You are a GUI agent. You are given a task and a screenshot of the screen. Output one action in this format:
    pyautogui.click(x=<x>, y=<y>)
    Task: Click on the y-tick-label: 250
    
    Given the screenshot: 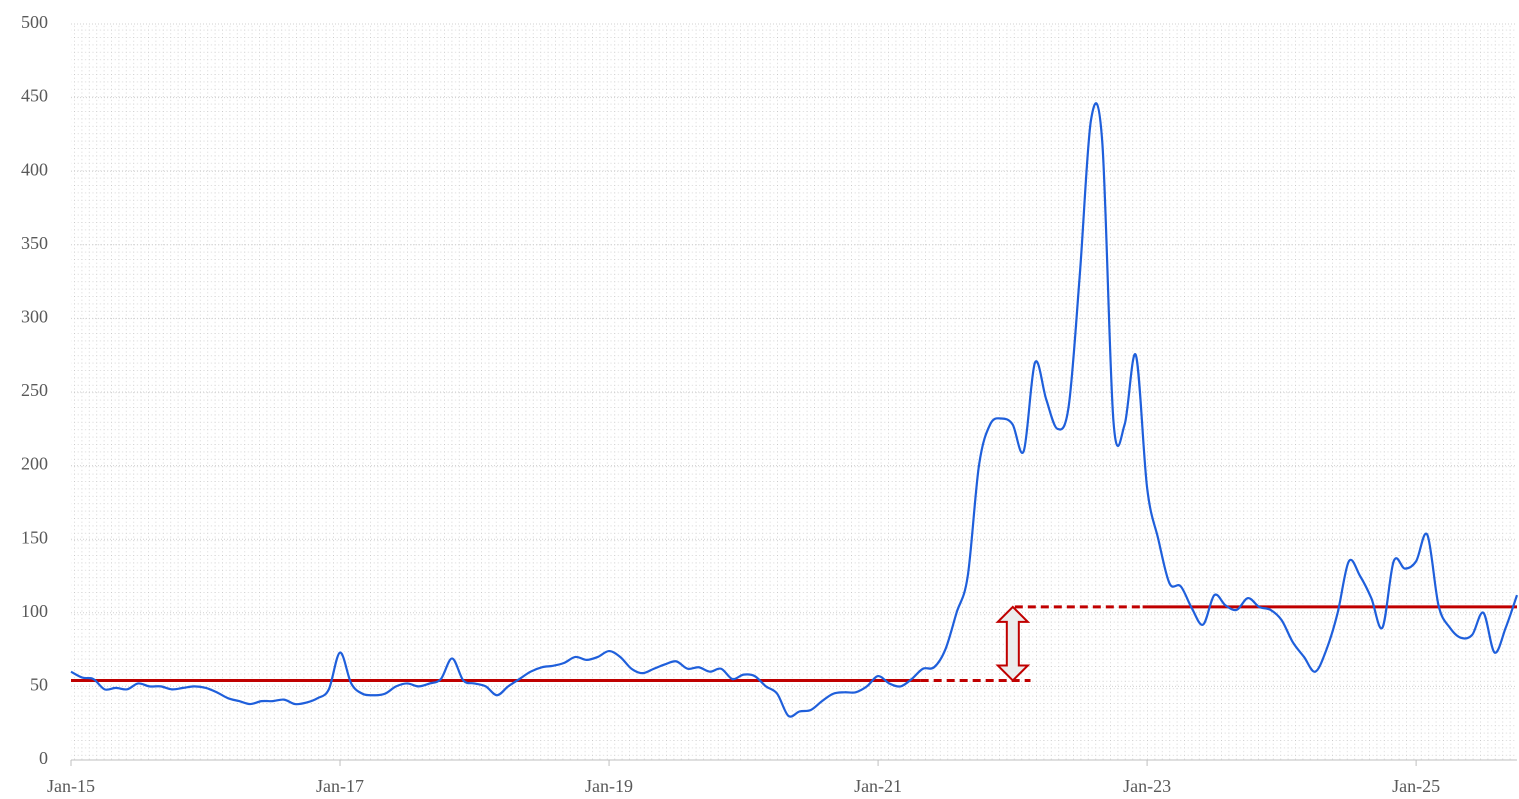 What is the action you would take?
    pyautogui.click(x=34, y=390)
    